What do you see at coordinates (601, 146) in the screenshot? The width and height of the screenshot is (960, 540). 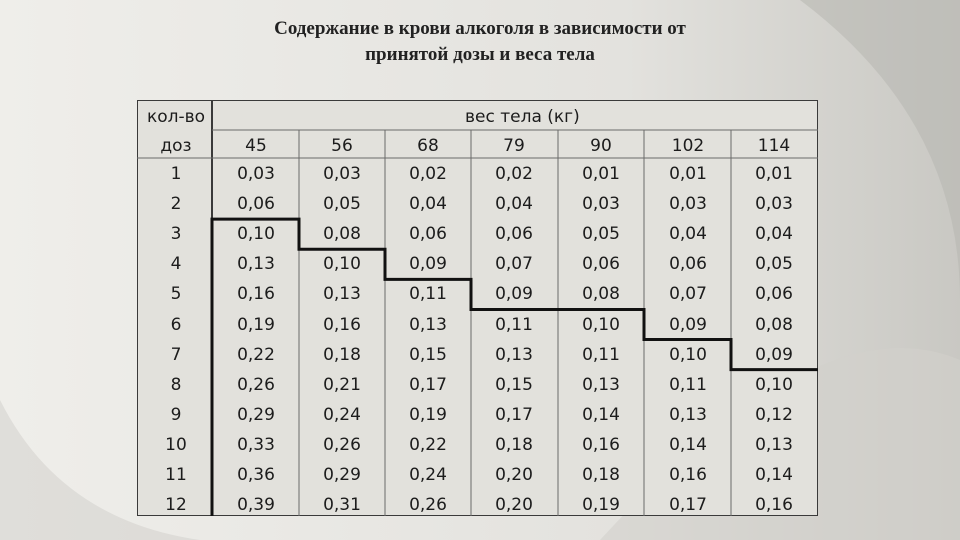 I see `weight-column-header: 90` at bounding box center [601, 146].